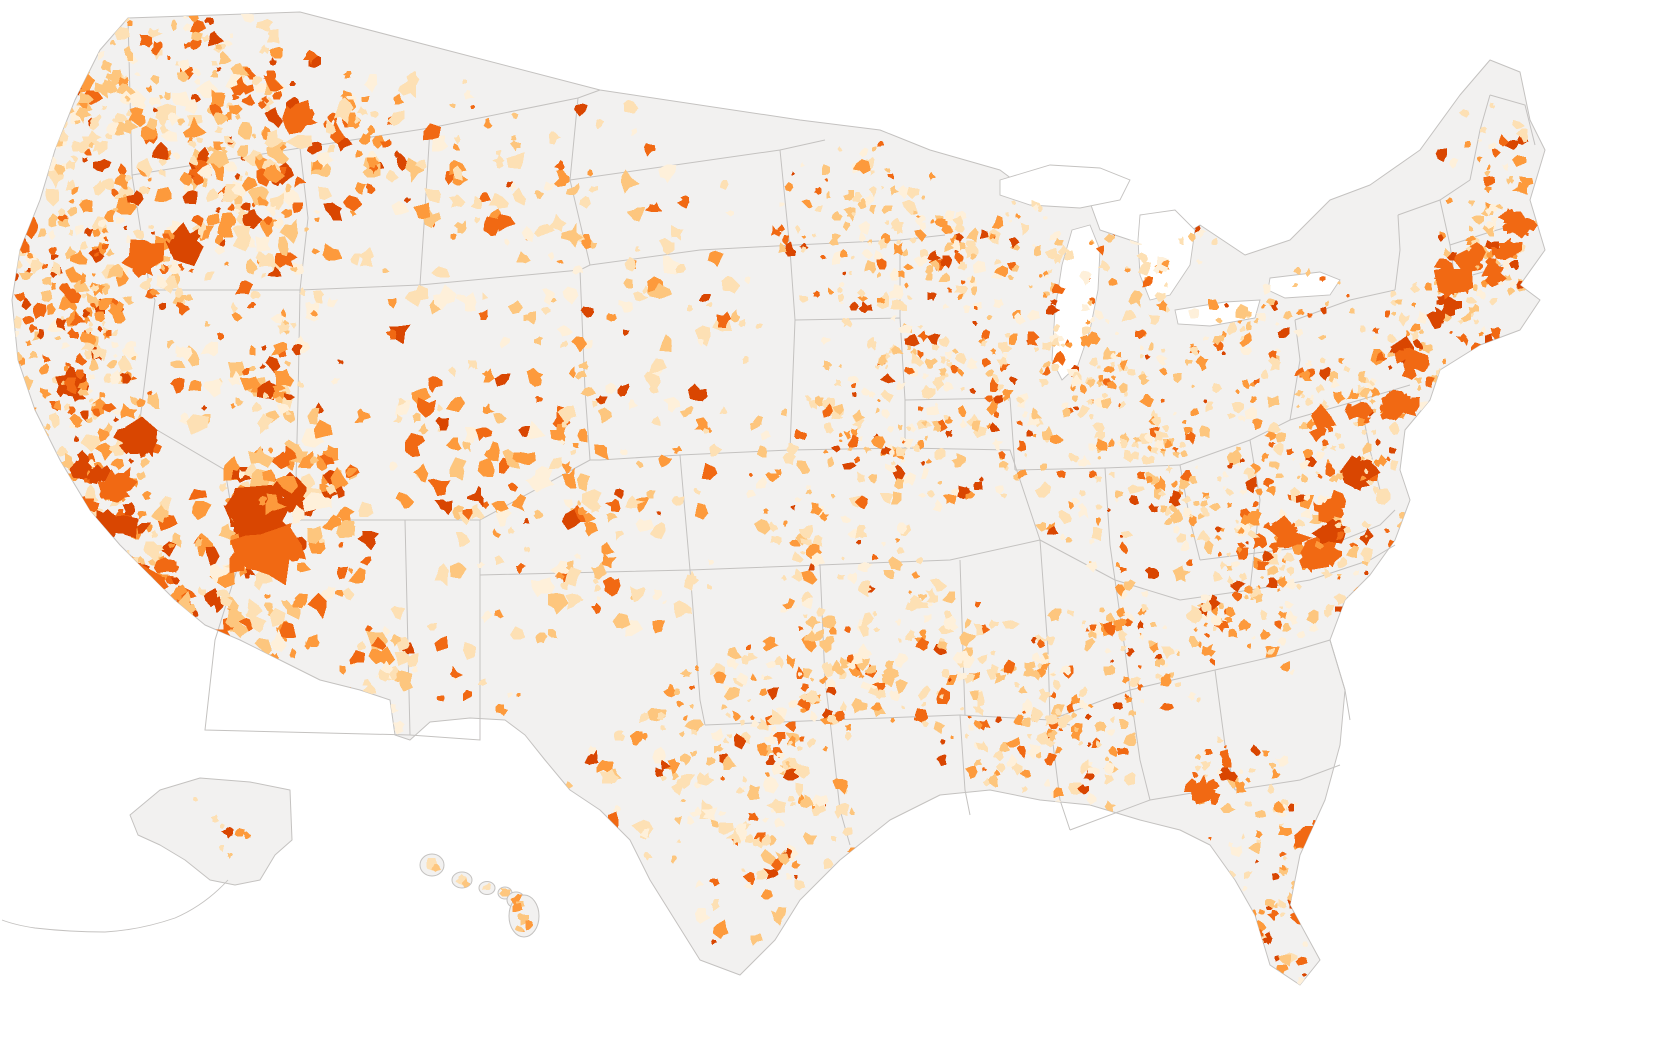 Image resolution: width=1670 pixels, height=1050 pixels. What do you see at coordinates (1065, 186) in the screenshot?
I see `lake-superior` at bounding box center [1065, 186].